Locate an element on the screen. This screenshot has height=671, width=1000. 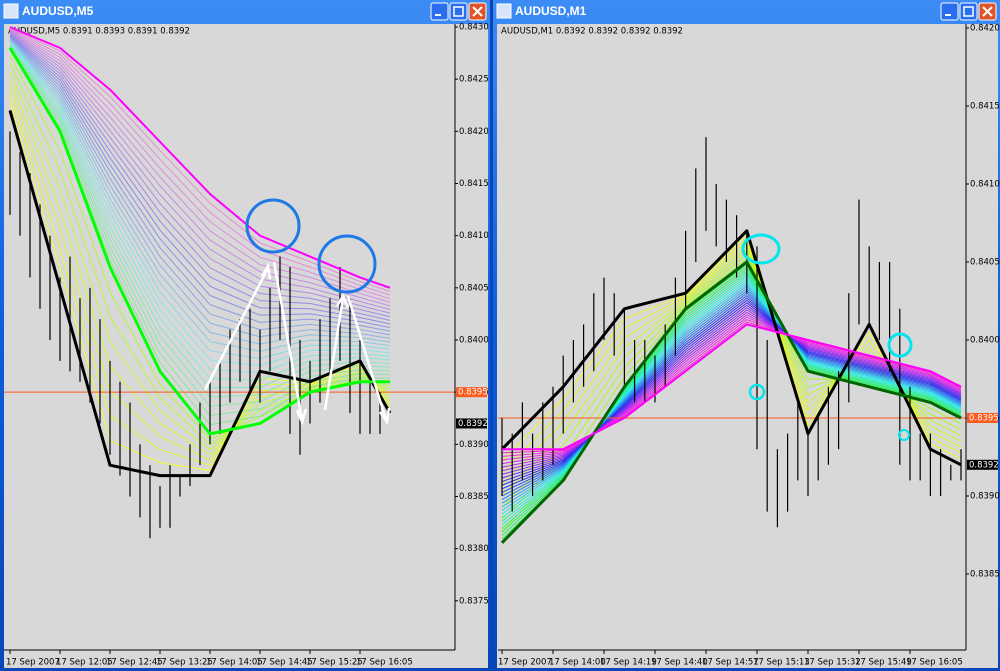
x-tick-label: 17 Sep 12:05 is located at coordinates (84, 663).